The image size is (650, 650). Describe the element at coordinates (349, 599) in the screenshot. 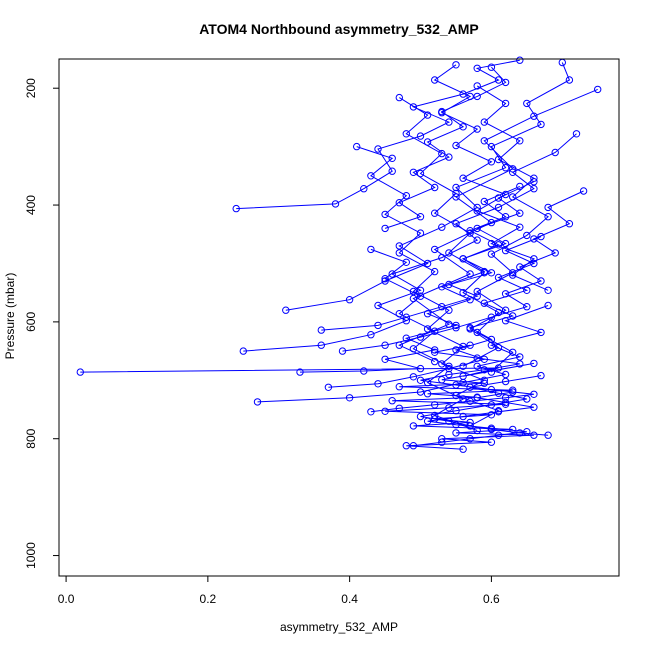

I see `x-tick-label: 0.4` at that location.